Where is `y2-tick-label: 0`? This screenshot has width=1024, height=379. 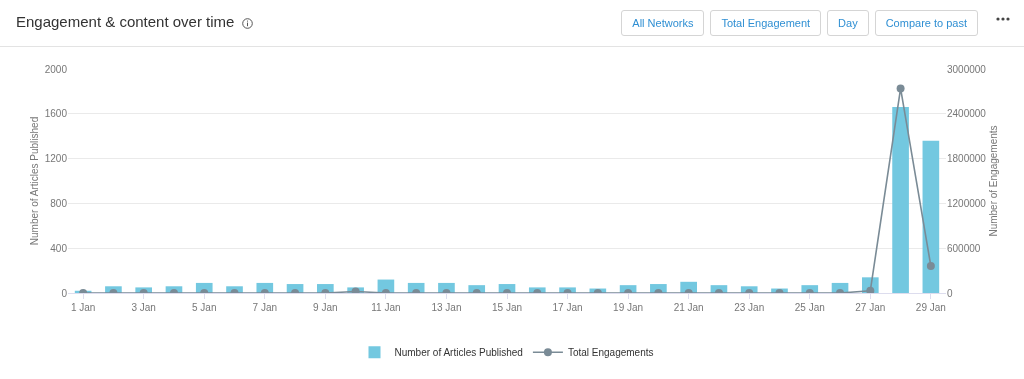
y2-tick-label: 0 is located at coordinates (950, 293).